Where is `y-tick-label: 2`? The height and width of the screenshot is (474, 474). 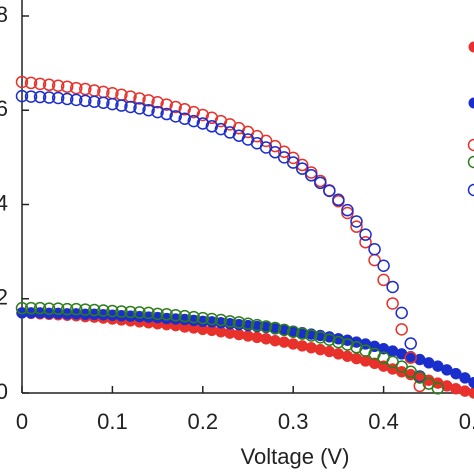
y-tick-label: 2 is located at coordinates (4, 297).